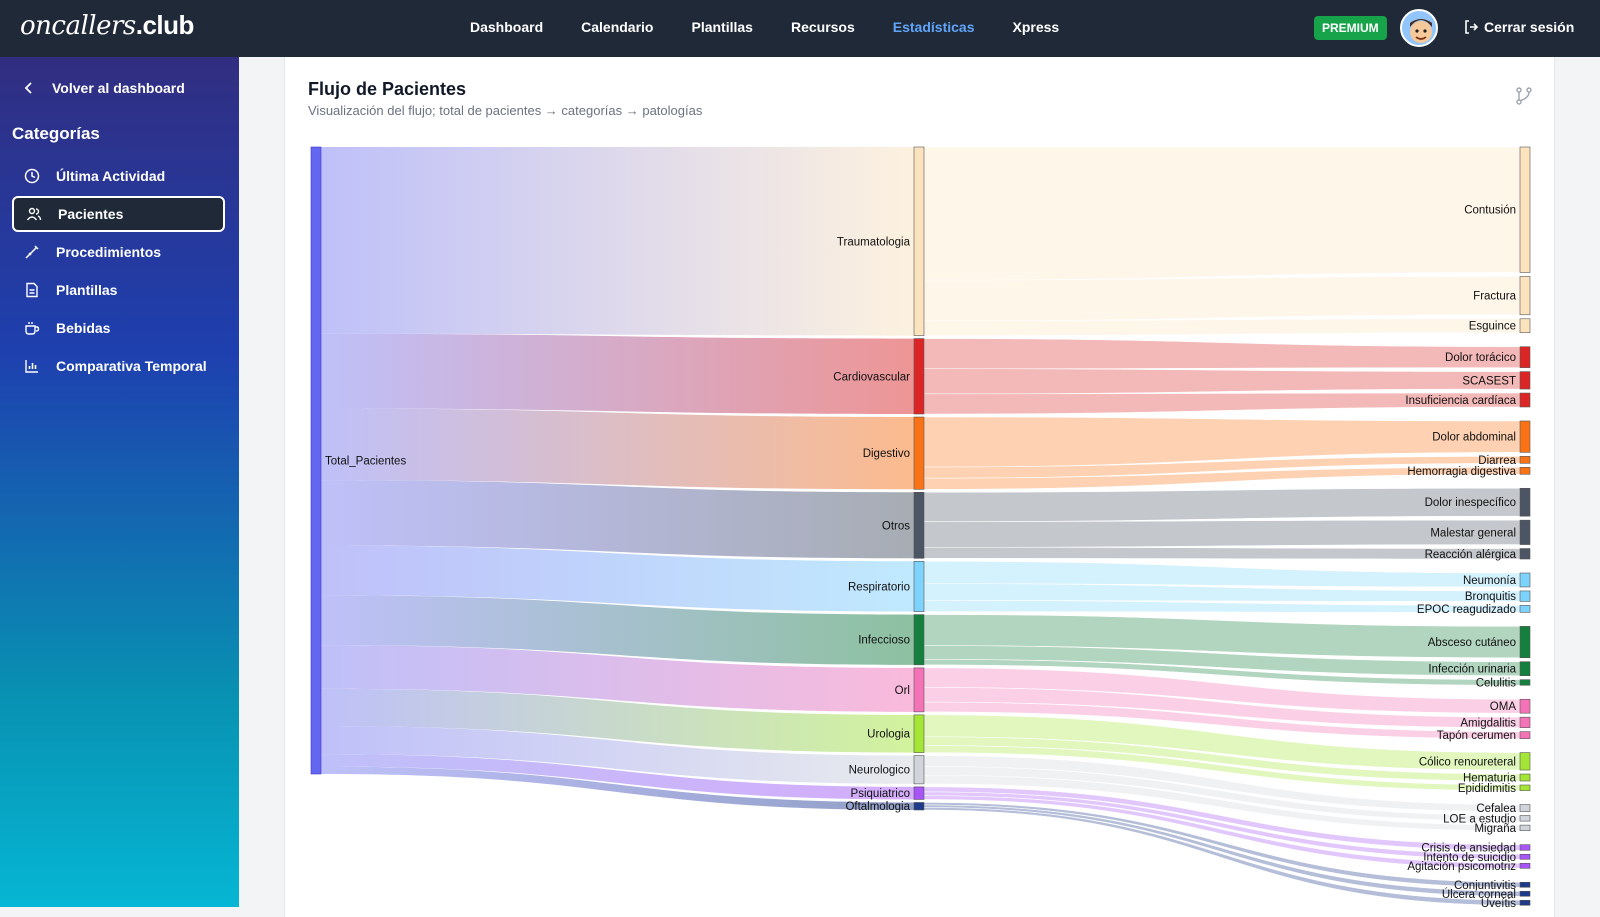 The image size is (1600, 917). Describe the element at coordinates (109, 252) in the screenshot. I see `sidebar-item-label: Procedimientos` at that location.